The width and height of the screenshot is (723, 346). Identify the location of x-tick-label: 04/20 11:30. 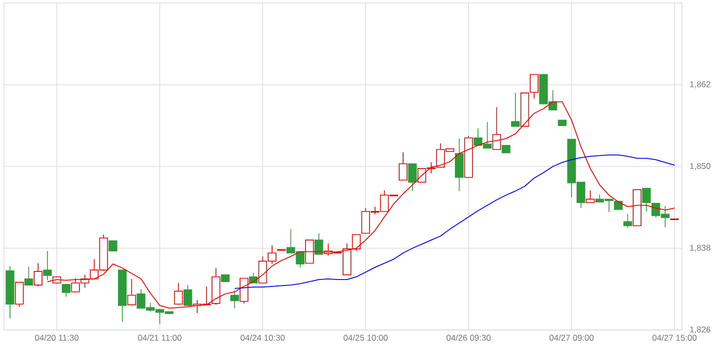
(57, 337).